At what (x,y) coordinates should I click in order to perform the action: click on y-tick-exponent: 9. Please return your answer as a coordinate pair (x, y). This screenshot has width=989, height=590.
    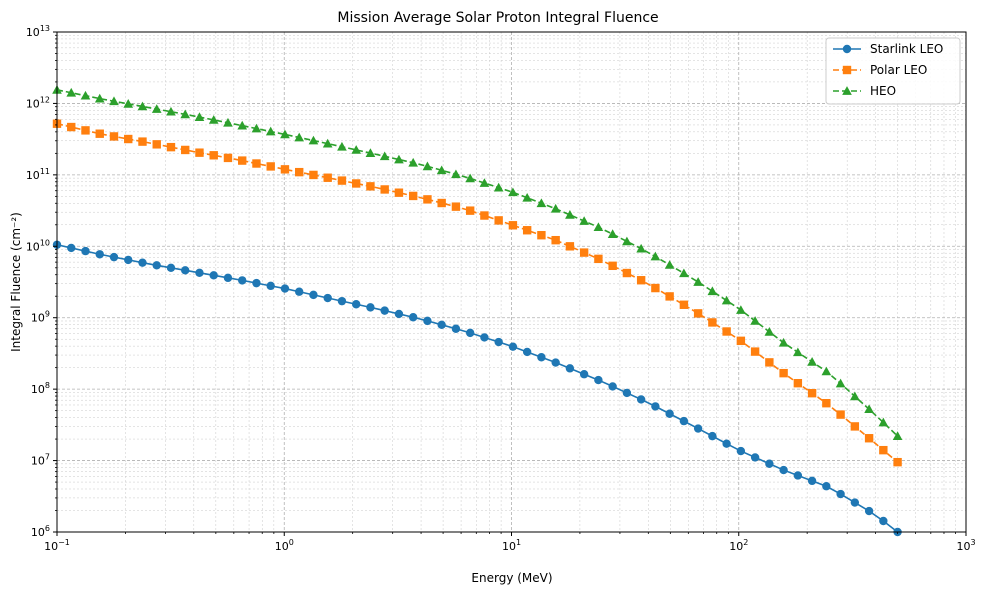
    Looking at the image, I should click on (47, 314).